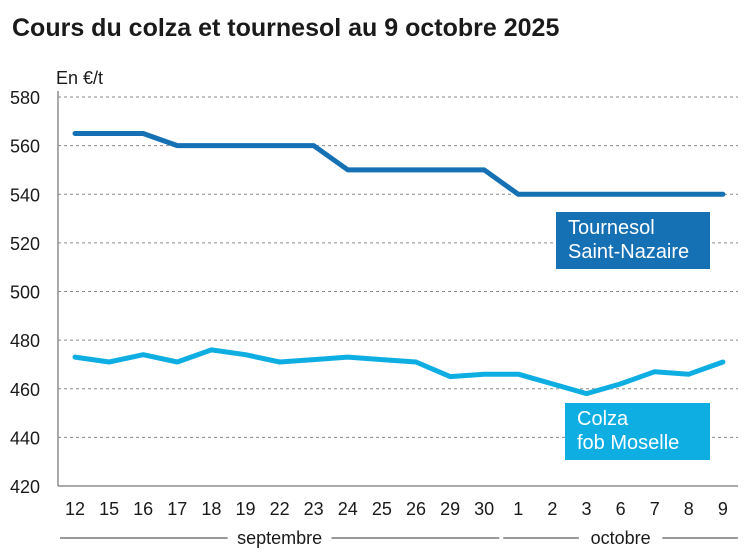 The height and width of the screenshot is (558, 747). Describe the element at coordinates (177, 509) in the screenshot. I see `x-tick-label-3: 17` at that location.